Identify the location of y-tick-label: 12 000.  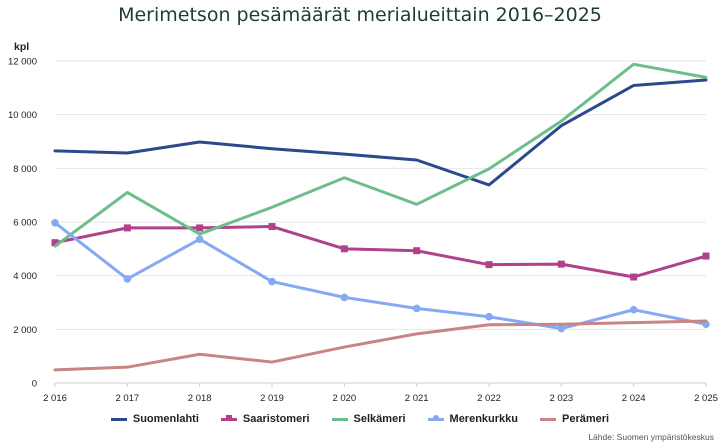
(22, 62).